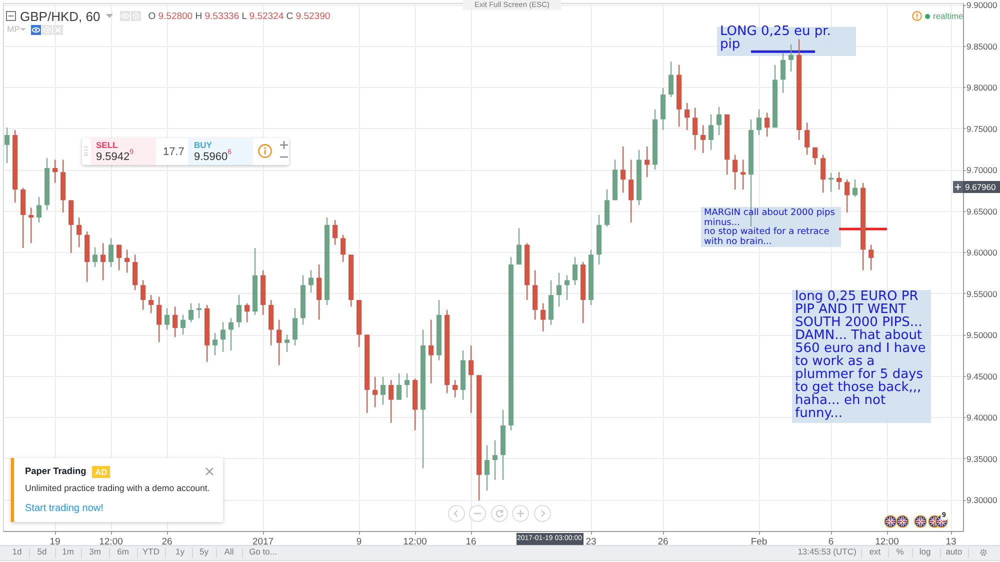 This screenshot has width=1000, height=562. I want to click on y-tick-label: 9.70000, so click(982, 170).